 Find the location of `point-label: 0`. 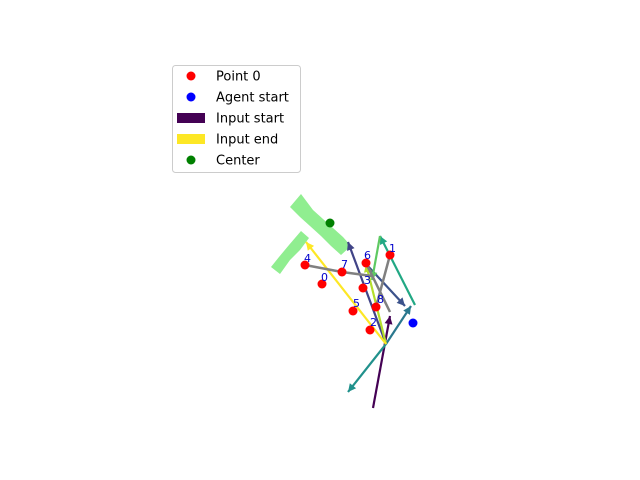

point-label: 0 is located at coordinates (324, 277).